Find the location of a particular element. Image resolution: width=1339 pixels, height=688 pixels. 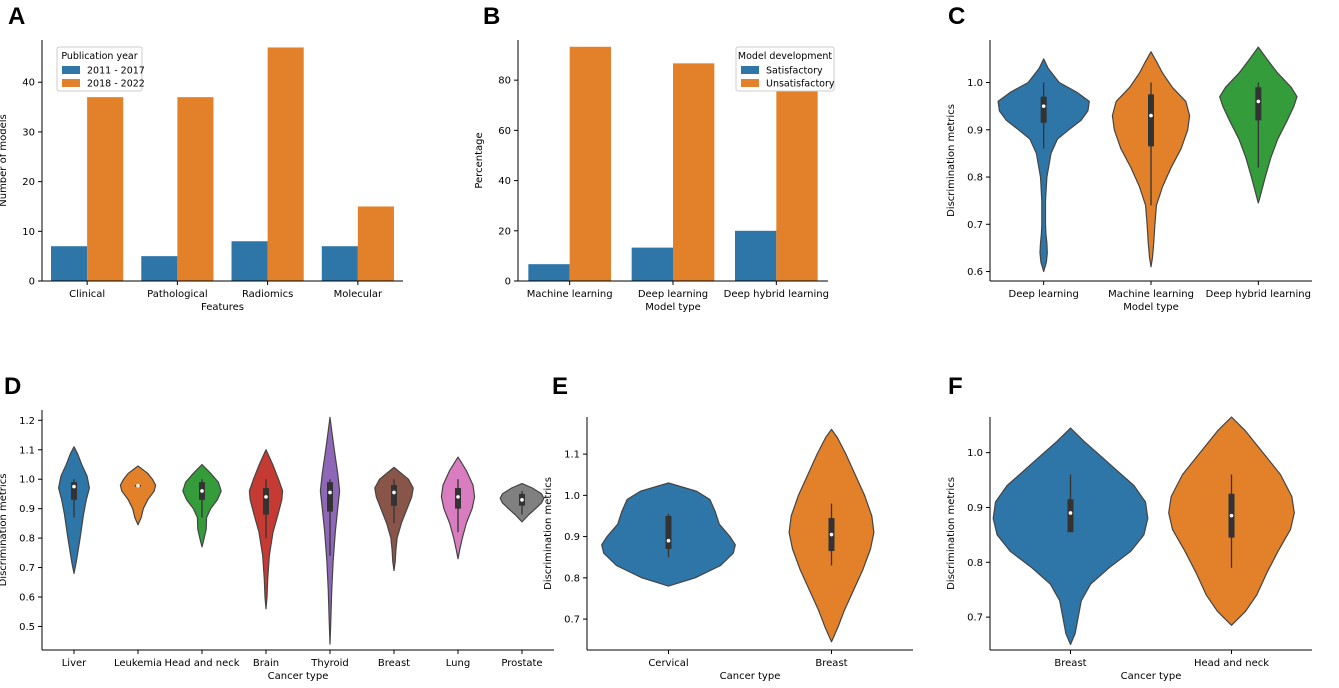

violin-median-deep-learning is located at coordinates (1043, 106).